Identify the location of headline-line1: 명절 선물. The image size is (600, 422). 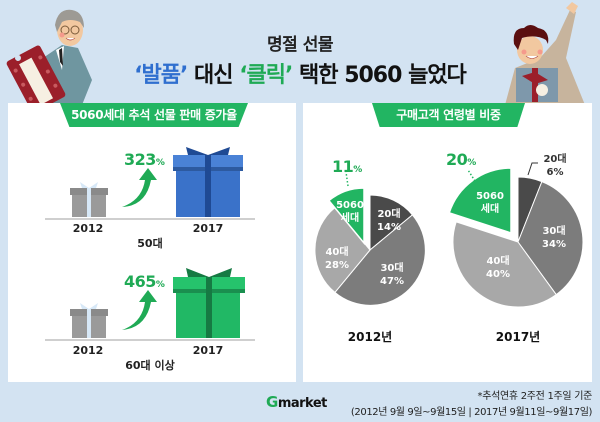
(300, 45).